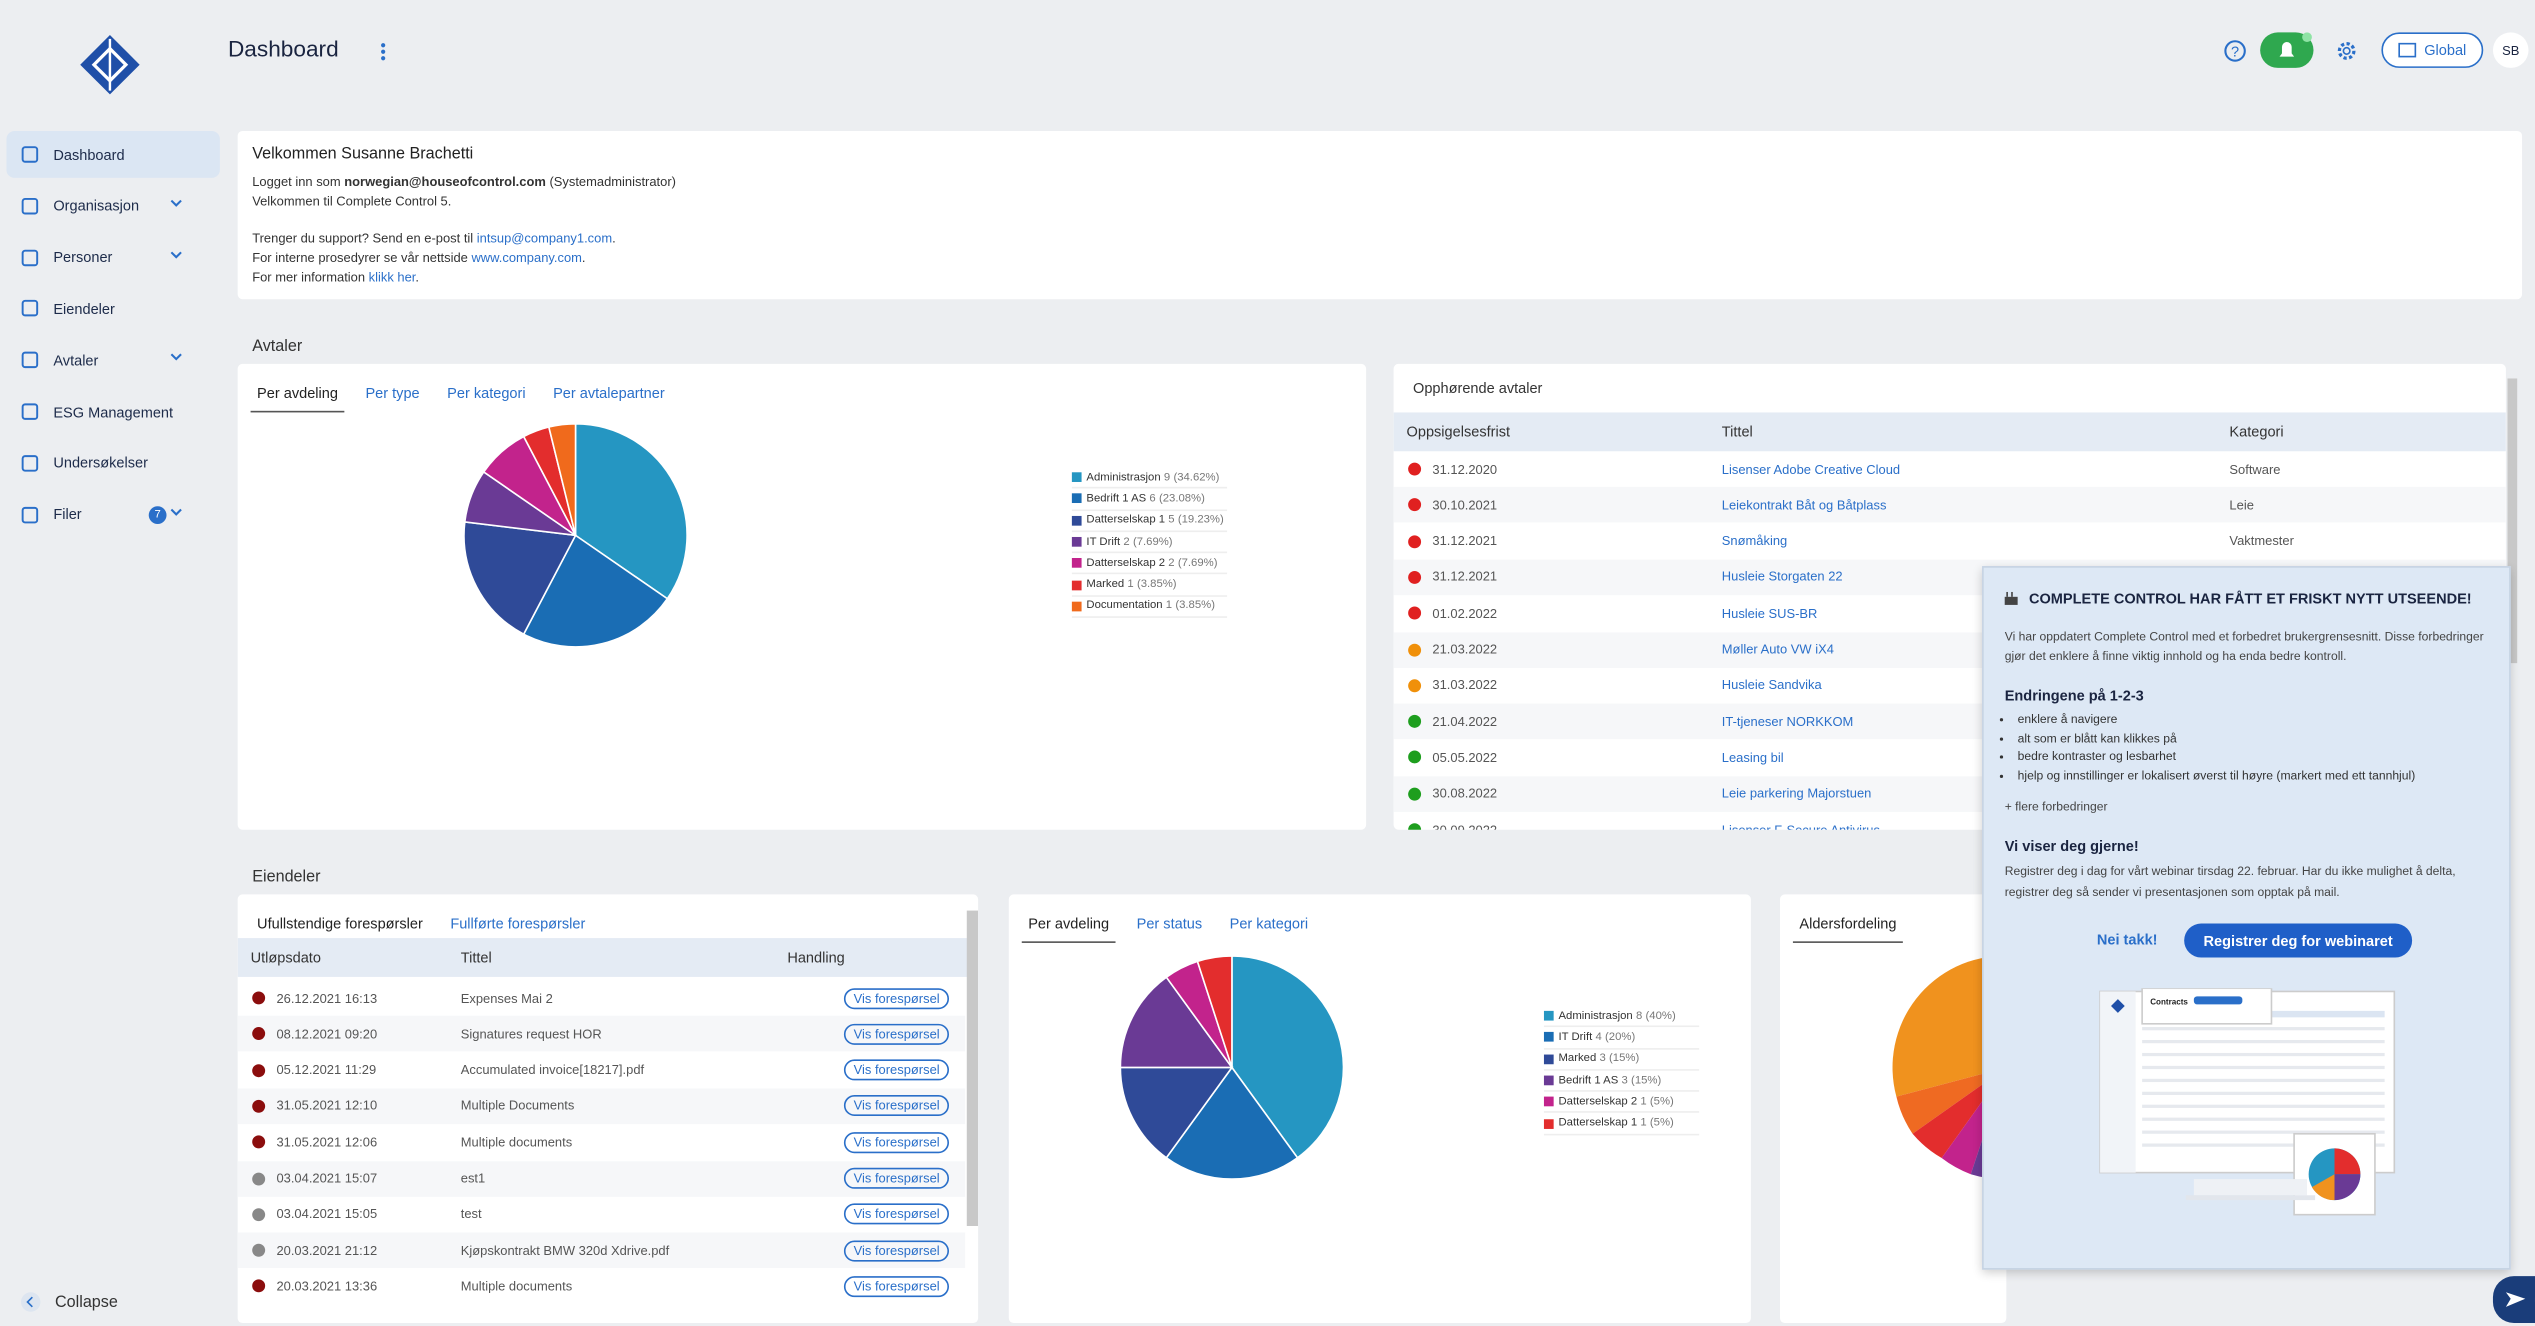 The height and width of the screenshot is (1326, 2535). Describe the element at coordinates (2510, 50) in the screenshot. I see `avatar: SB` at that location.